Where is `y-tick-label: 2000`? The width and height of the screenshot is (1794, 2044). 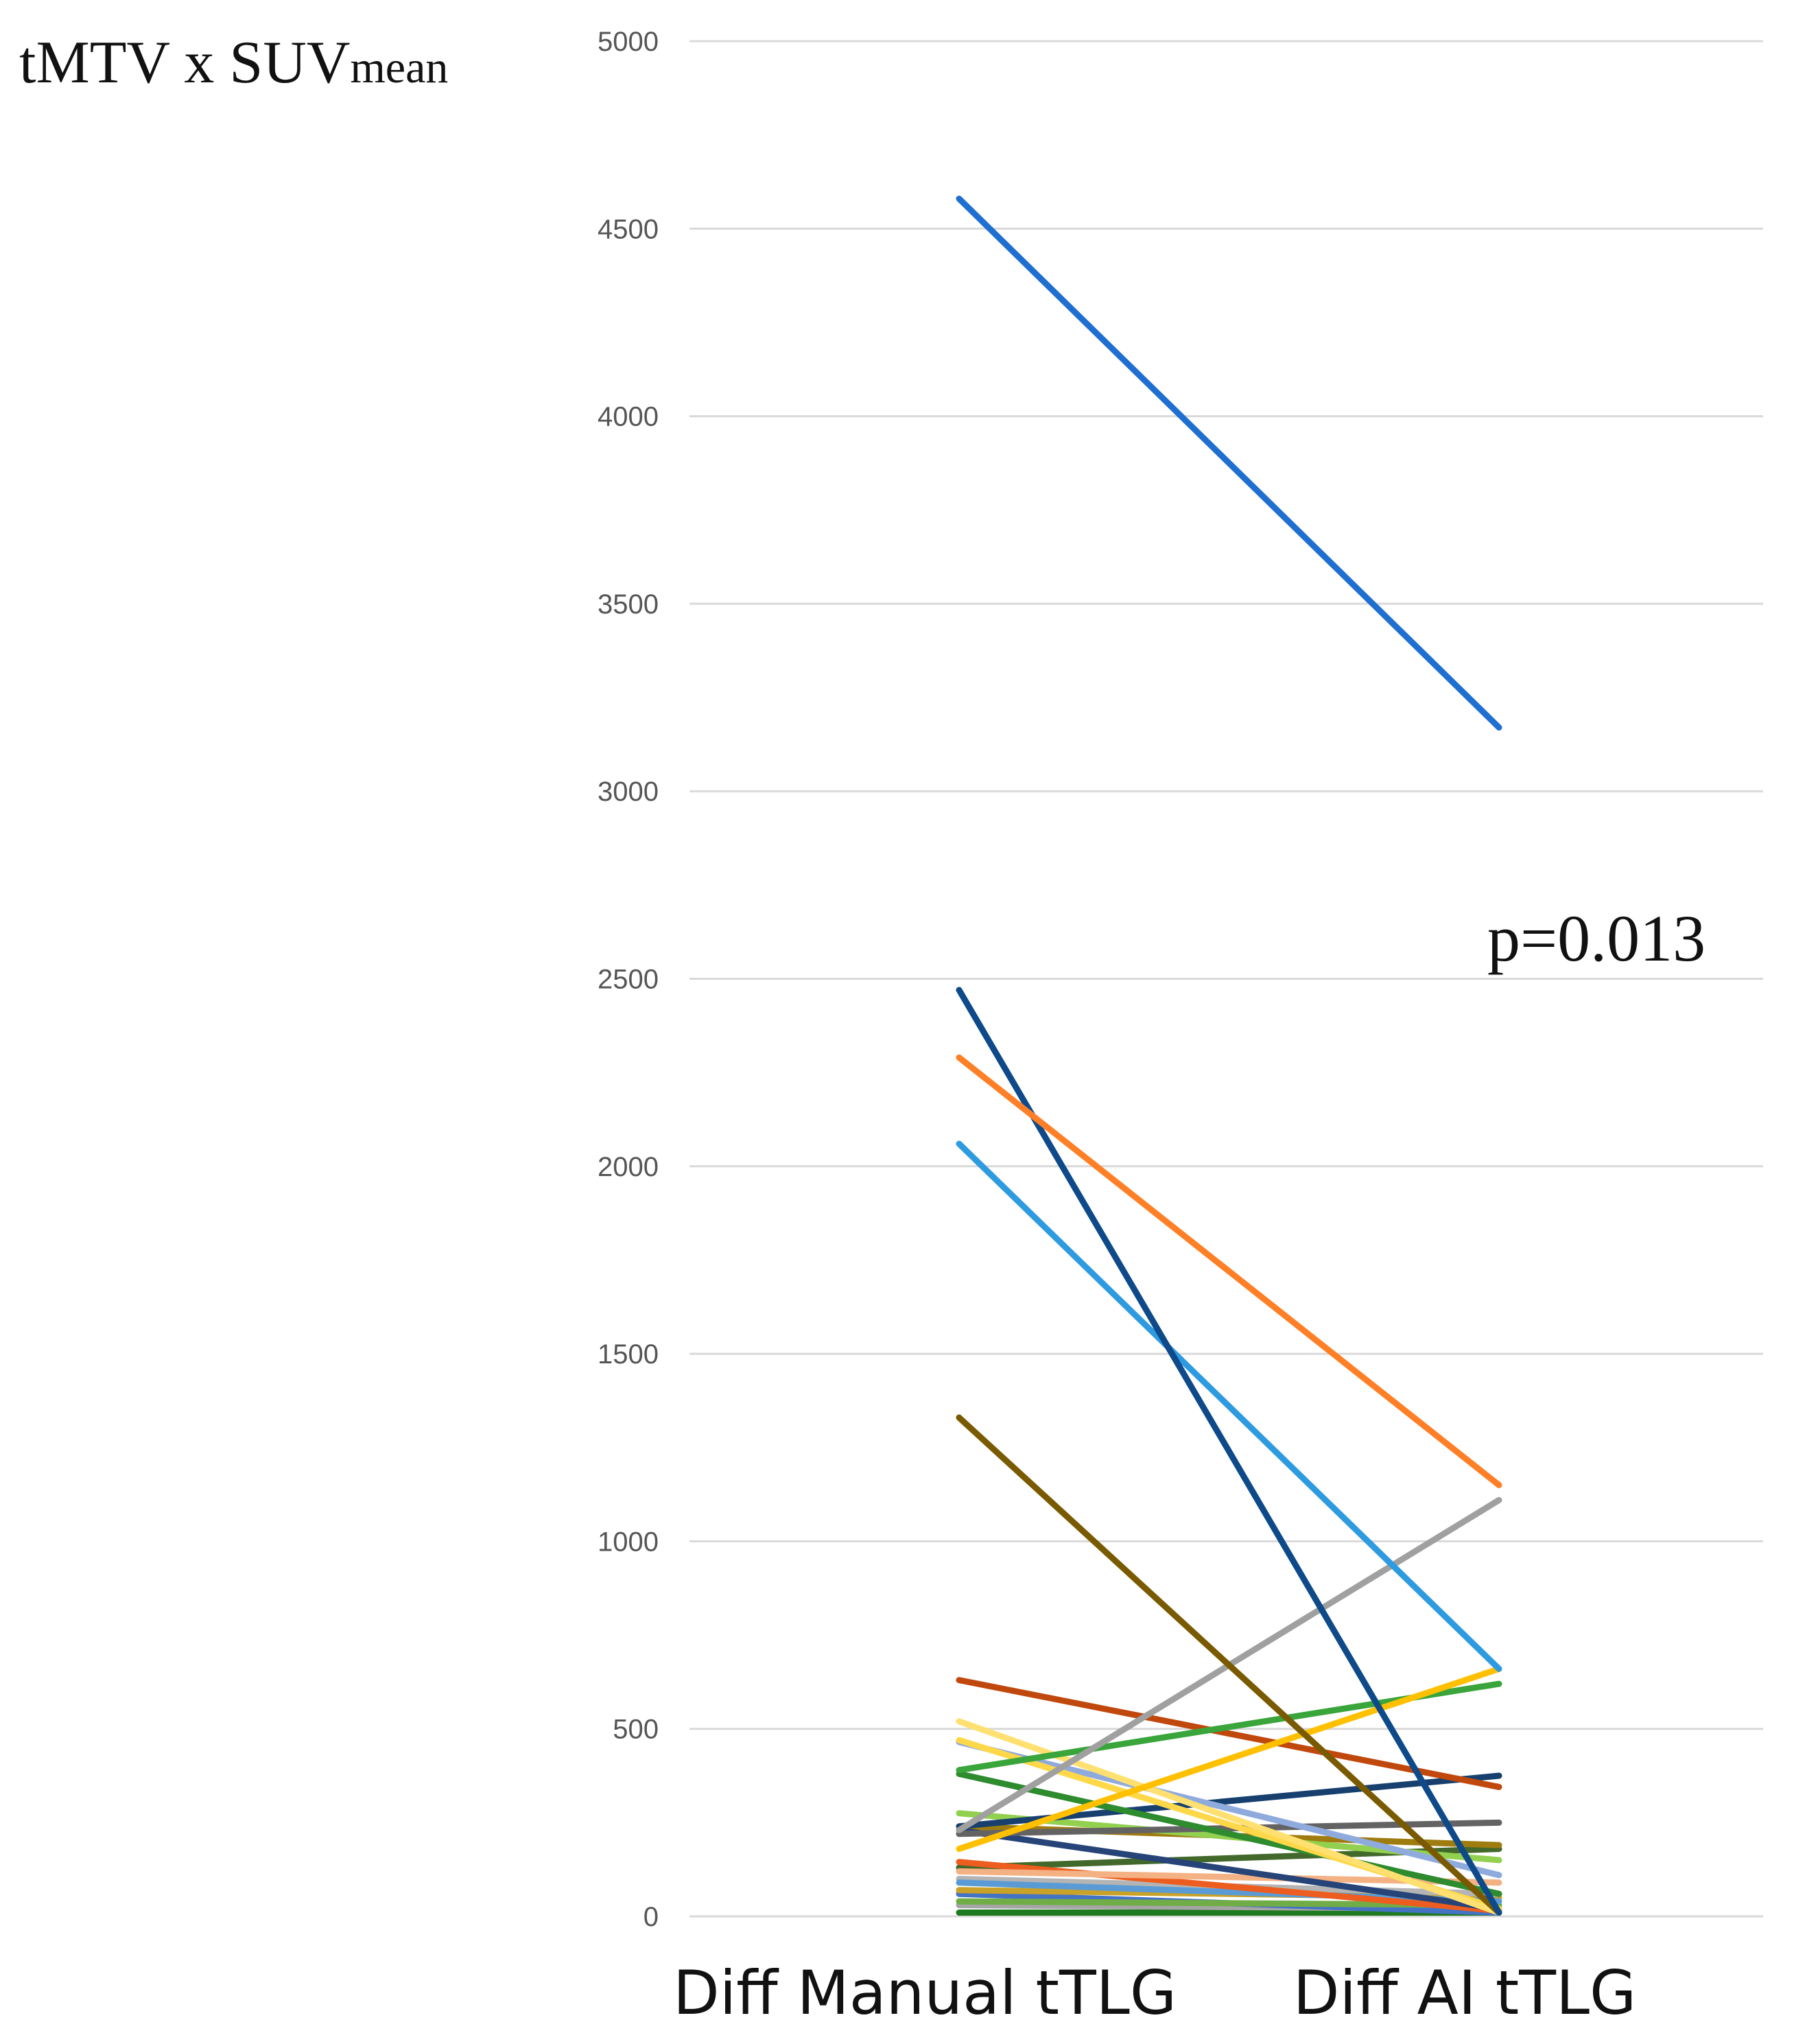
y-tick-label: 2000 is located at coordinates (629, 1167).